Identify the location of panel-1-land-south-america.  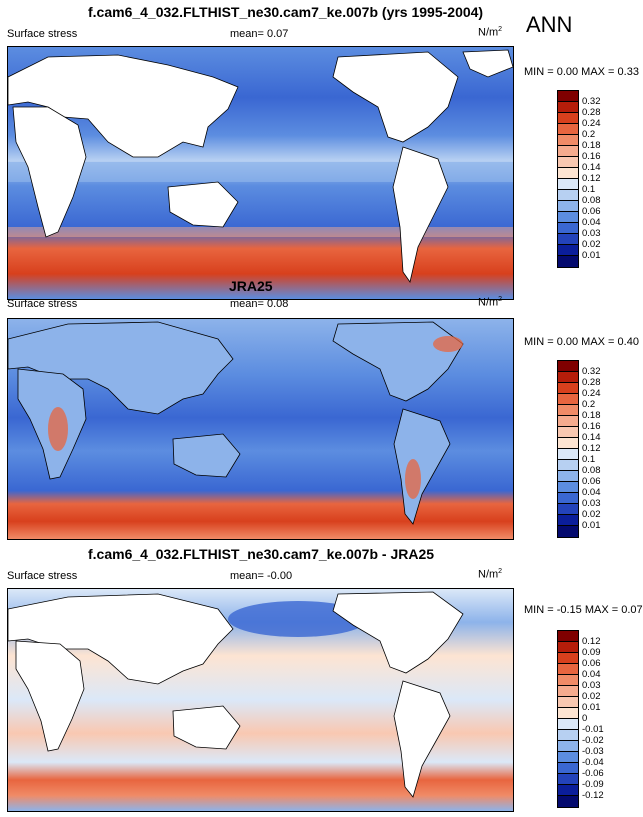
(420, 214).